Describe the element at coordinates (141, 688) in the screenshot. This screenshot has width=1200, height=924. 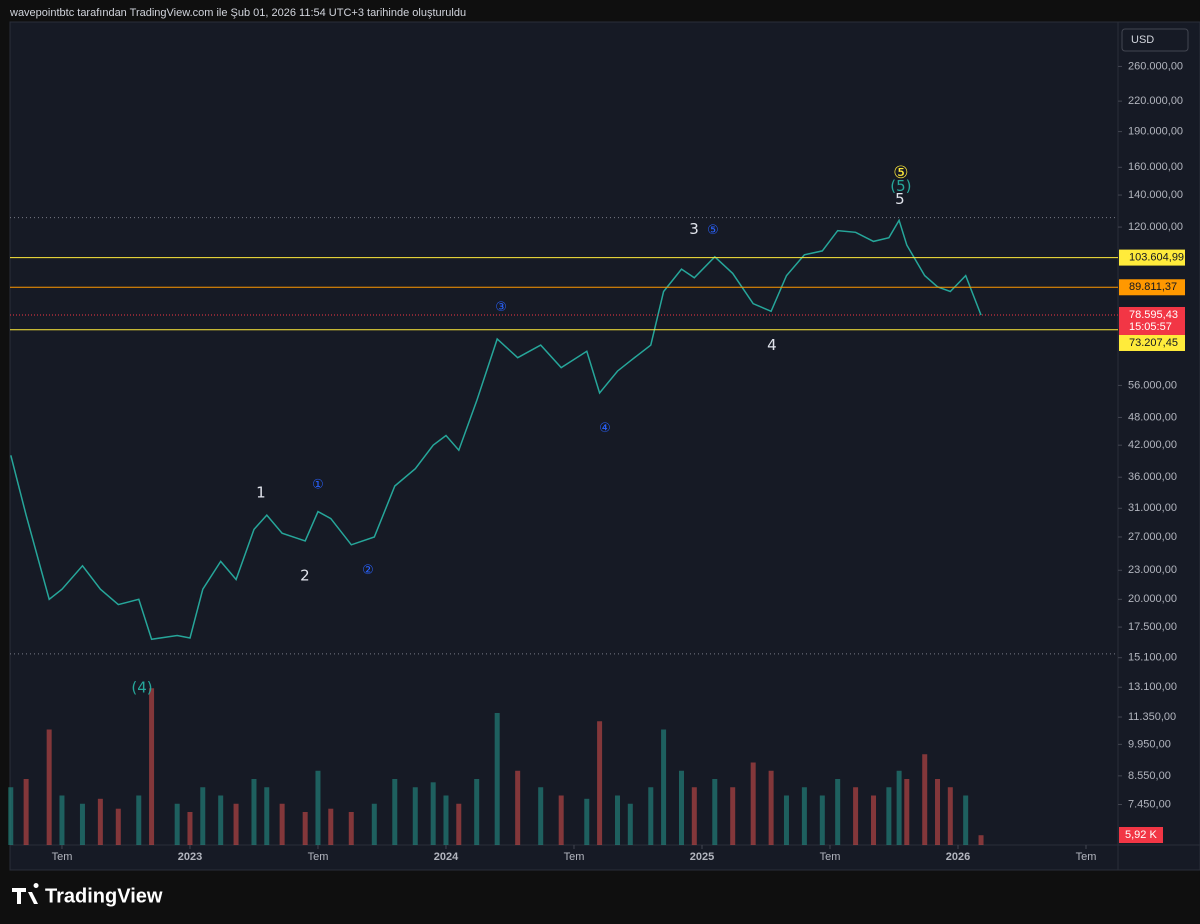
I see `wave-label: (4)` at that location.